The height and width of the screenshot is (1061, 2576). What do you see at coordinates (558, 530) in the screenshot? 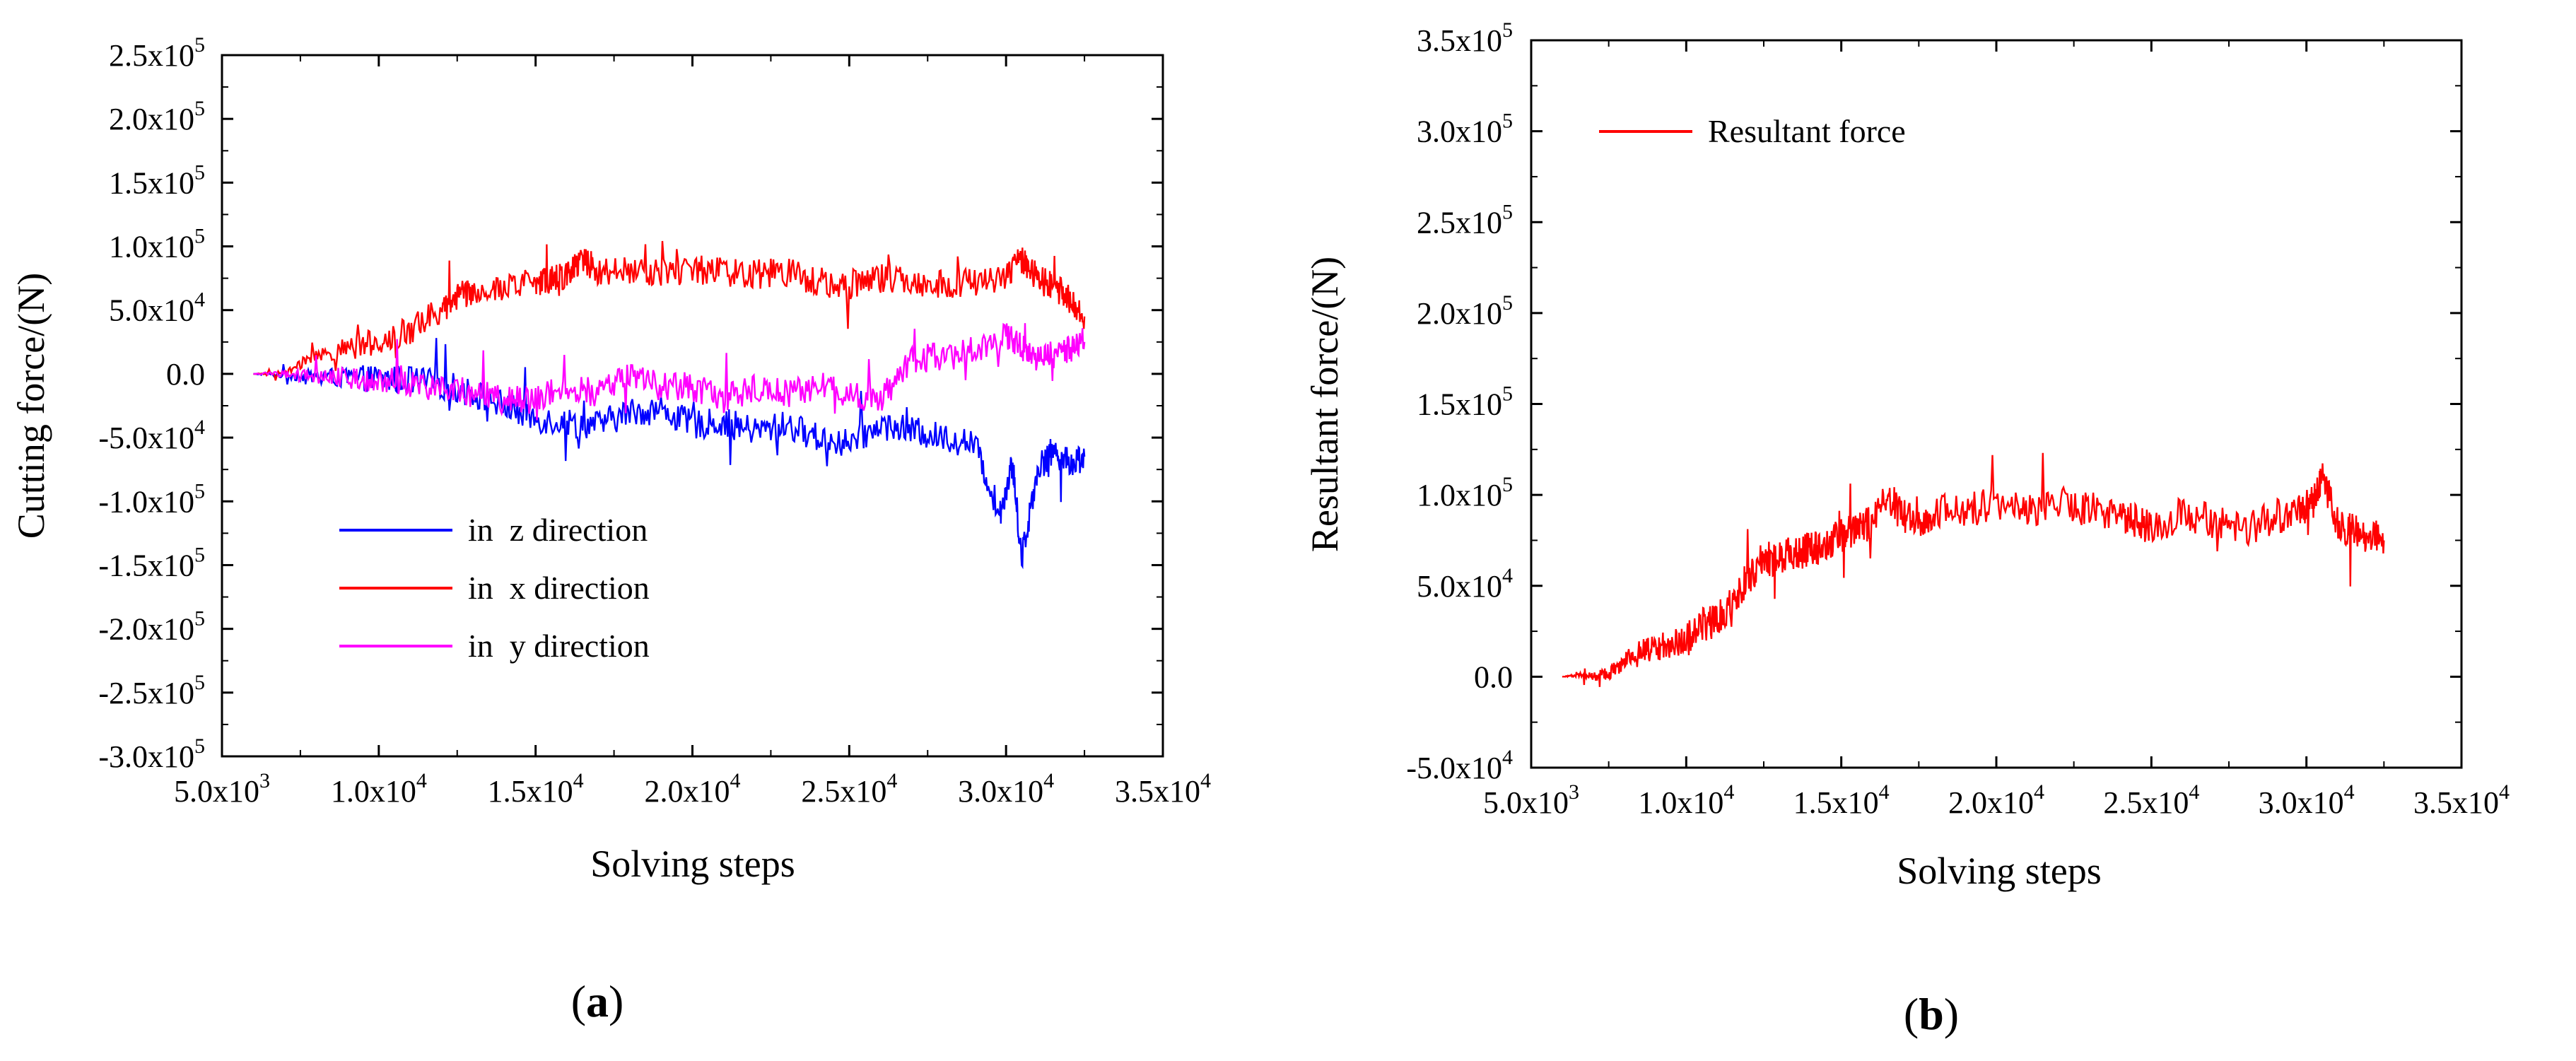
I see `legend-label-1: in z direction` at bounding box center [558, 530].